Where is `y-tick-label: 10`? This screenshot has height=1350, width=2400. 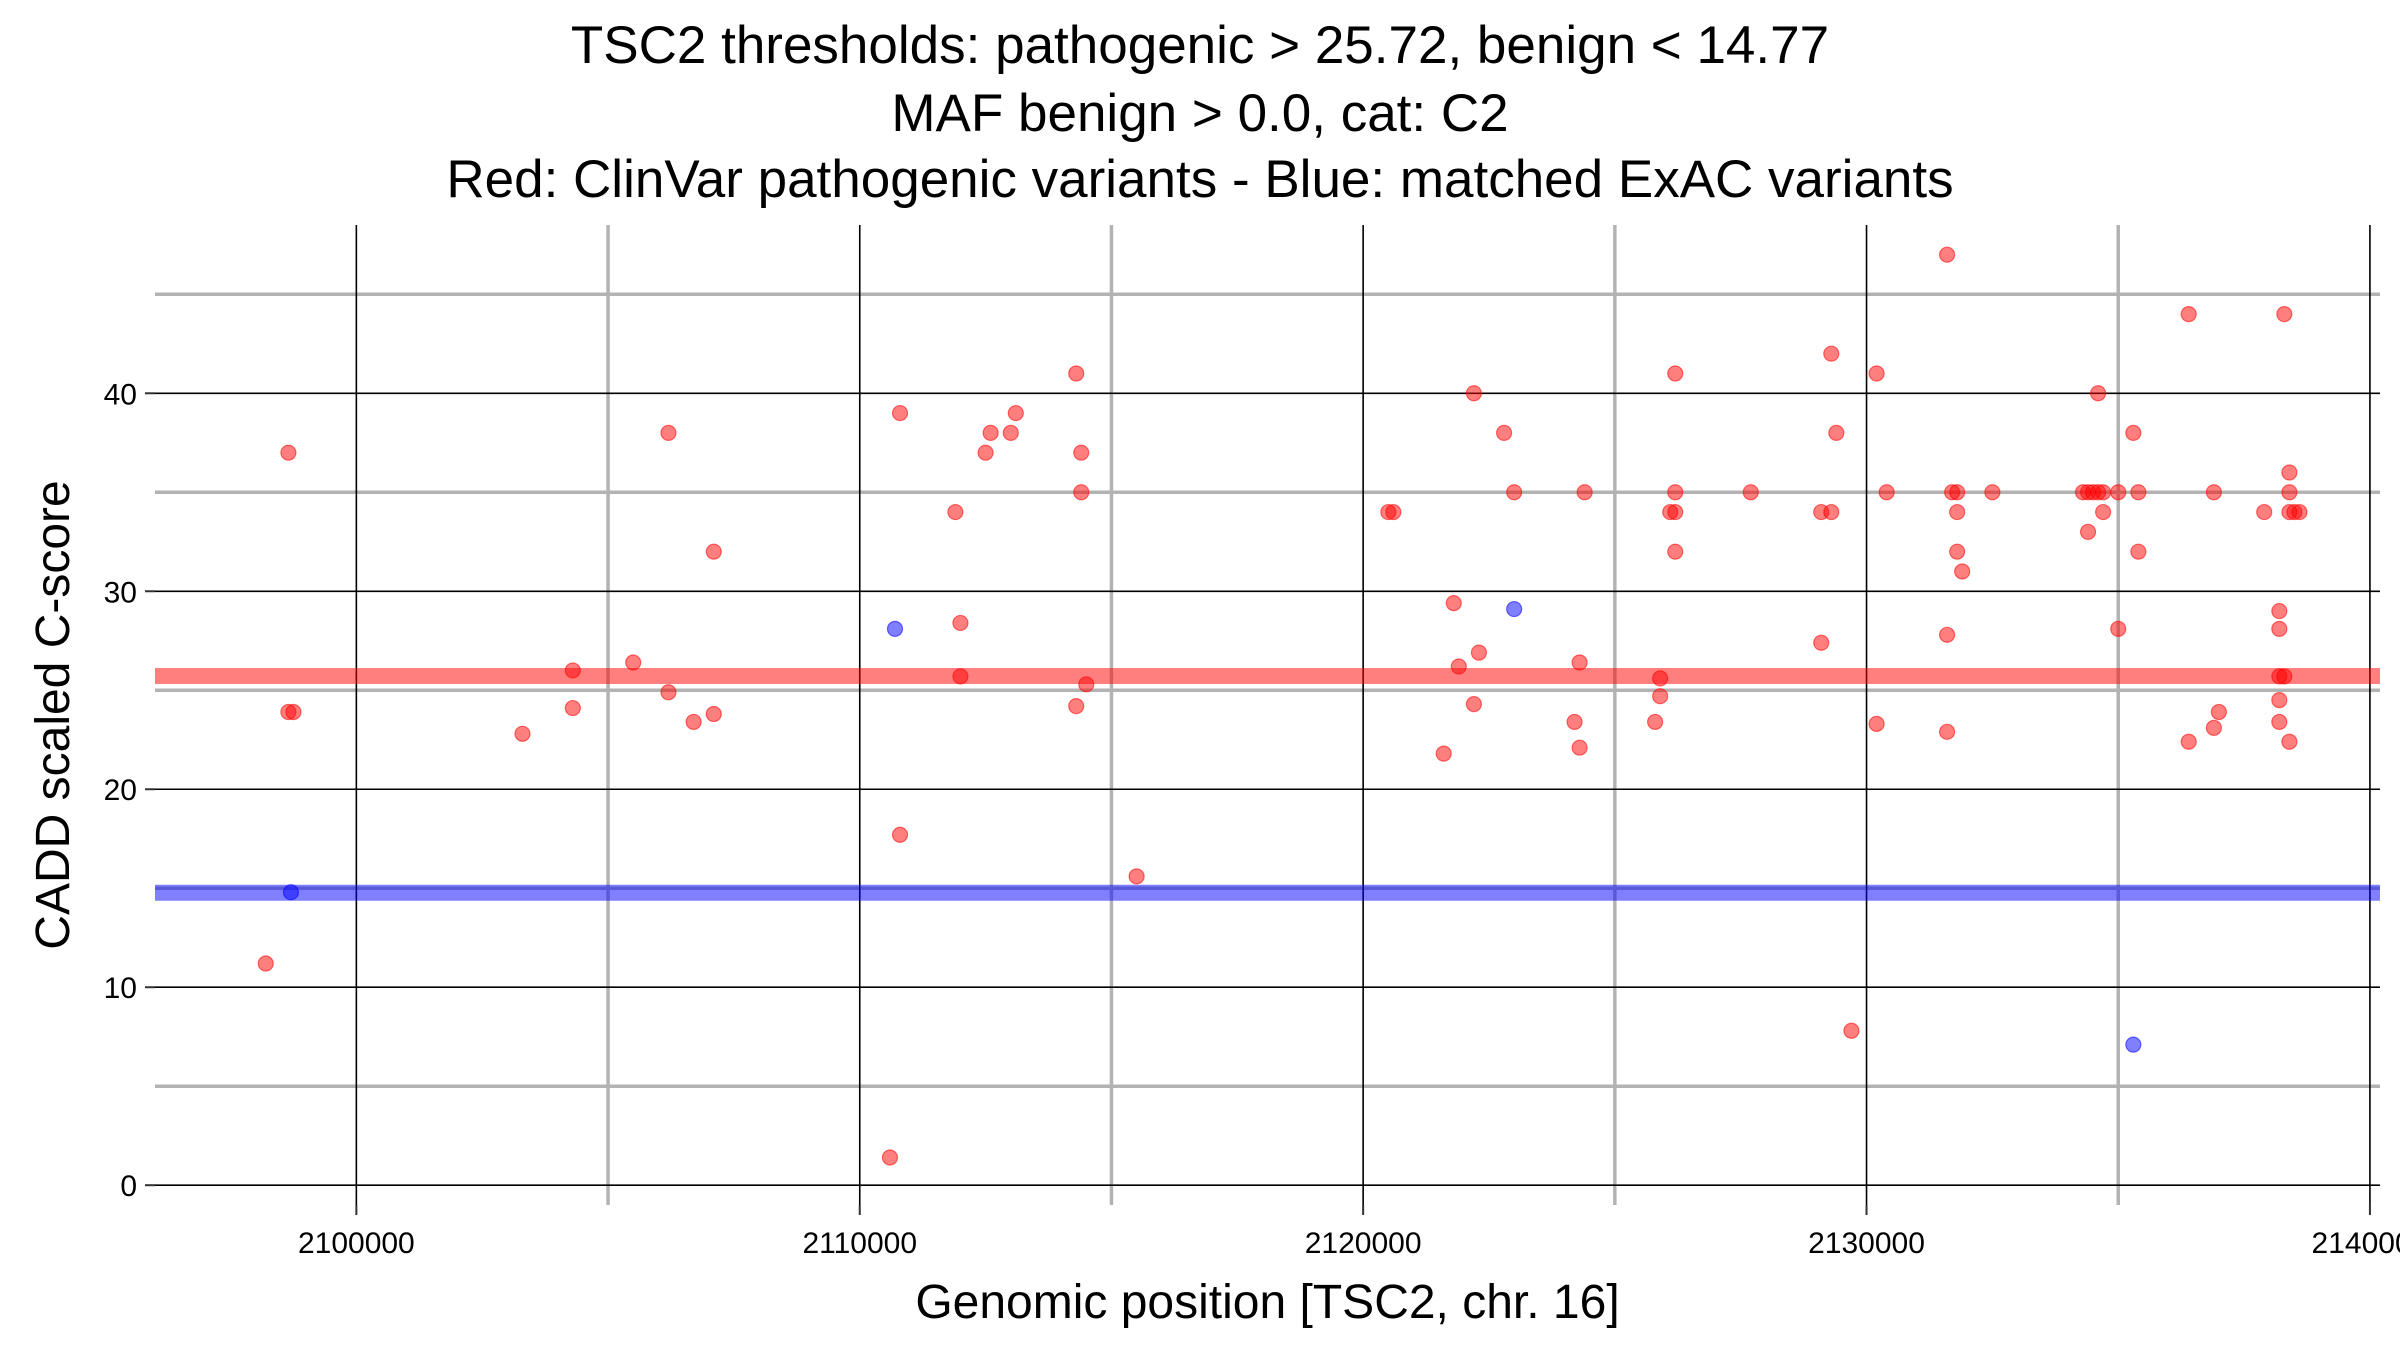
y-tick-label: 10 is located at coordinates (120, 988).